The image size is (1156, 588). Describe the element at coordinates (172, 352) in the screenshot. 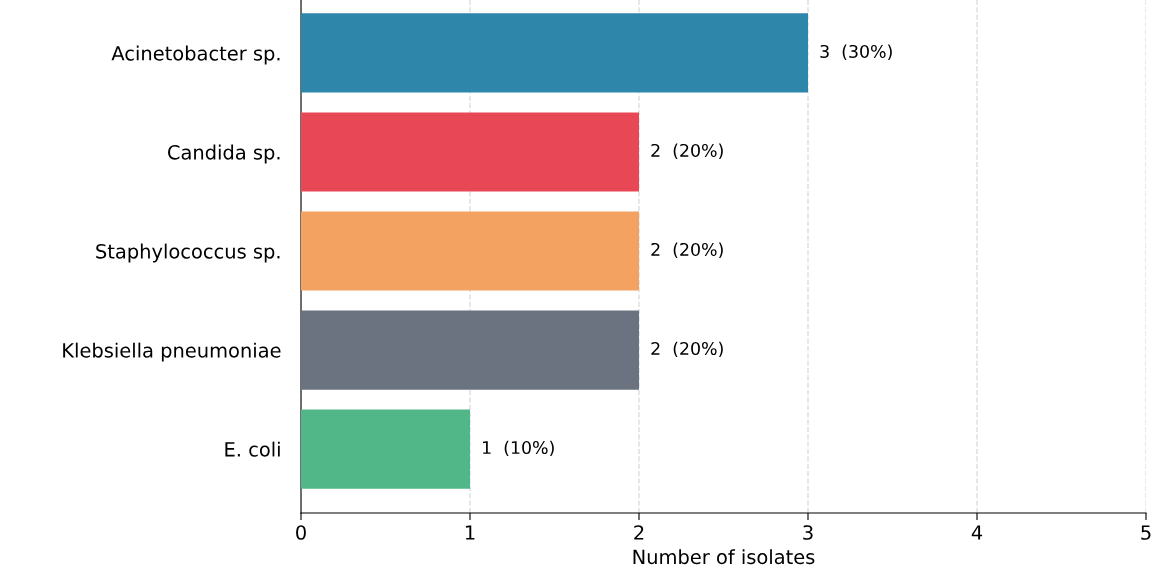

I see `y-tick-label: Klebsiella pneumoniae` at that location.